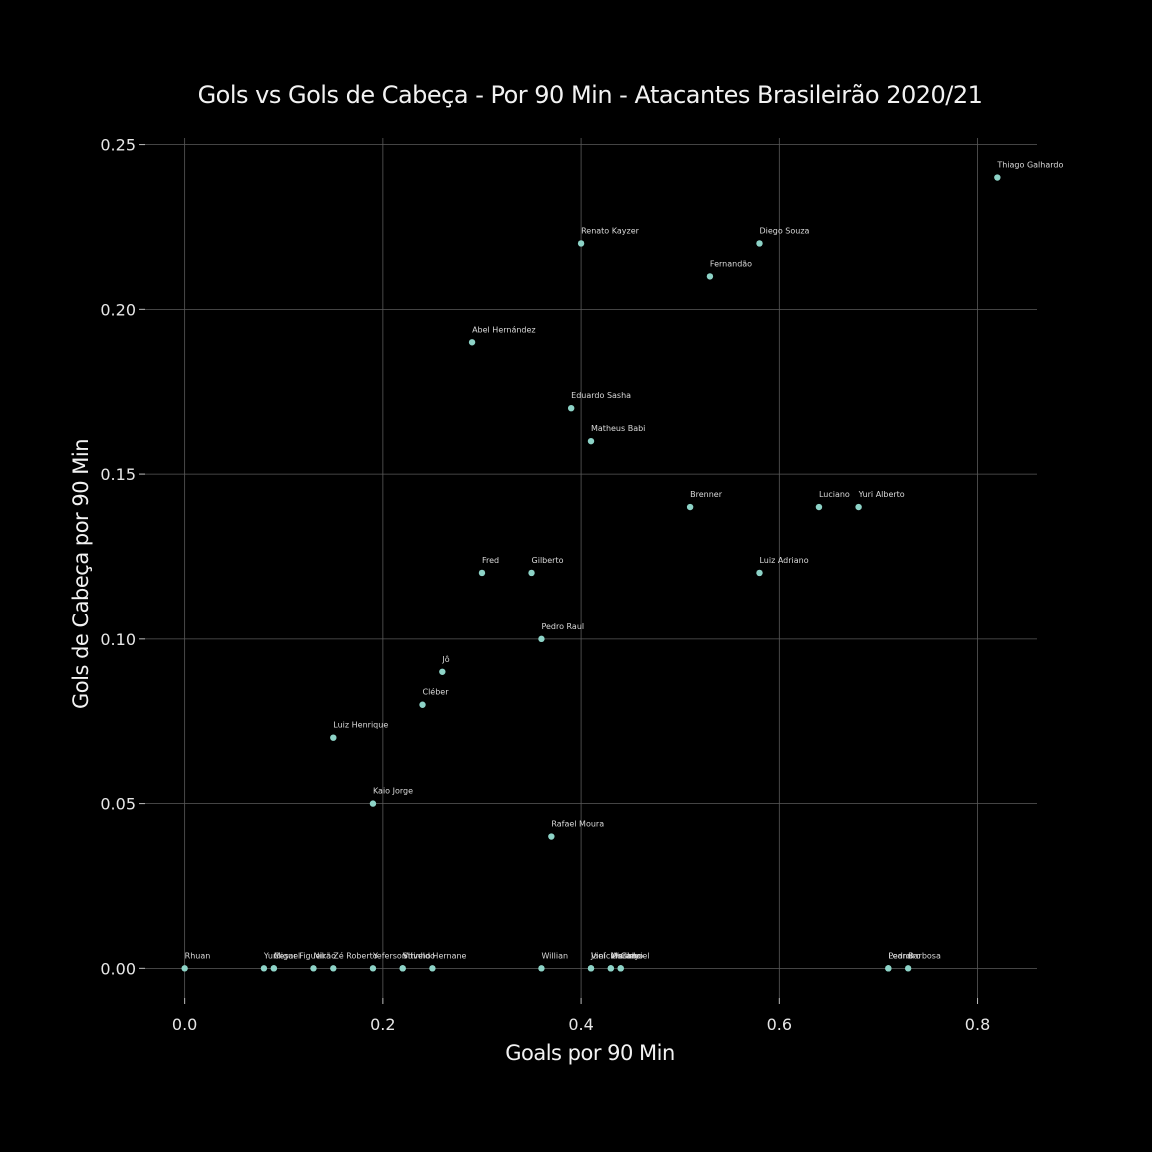  What do you see at coordinates (924, 955) in the screenshot?
I see `data-label: Barbosa` at bounding box center [924, 955].